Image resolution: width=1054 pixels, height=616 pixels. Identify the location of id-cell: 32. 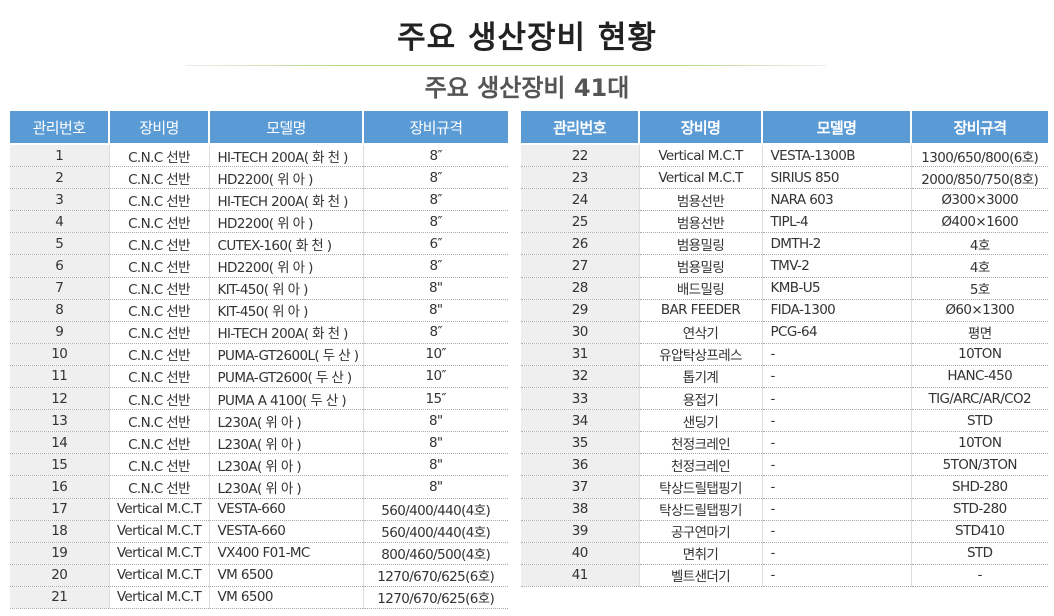
(580, 377).